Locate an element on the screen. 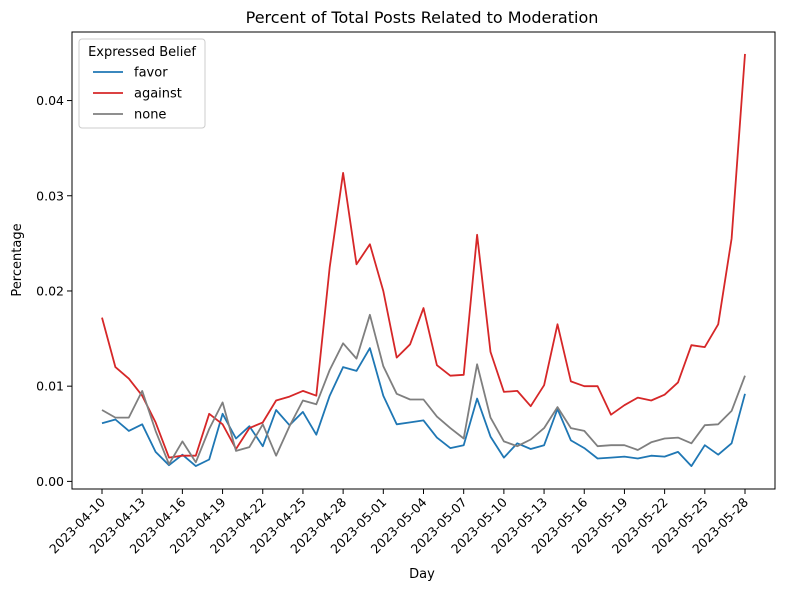  legend-label-favor: favor is located at coordinates (151, 73).